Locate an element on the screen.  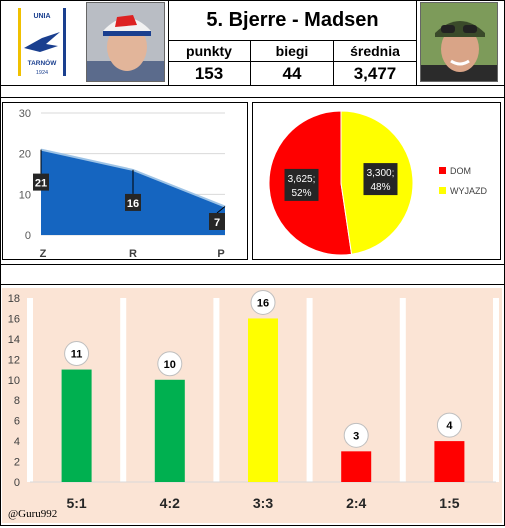
data-label: 10 is located at coordinates (170, 365).